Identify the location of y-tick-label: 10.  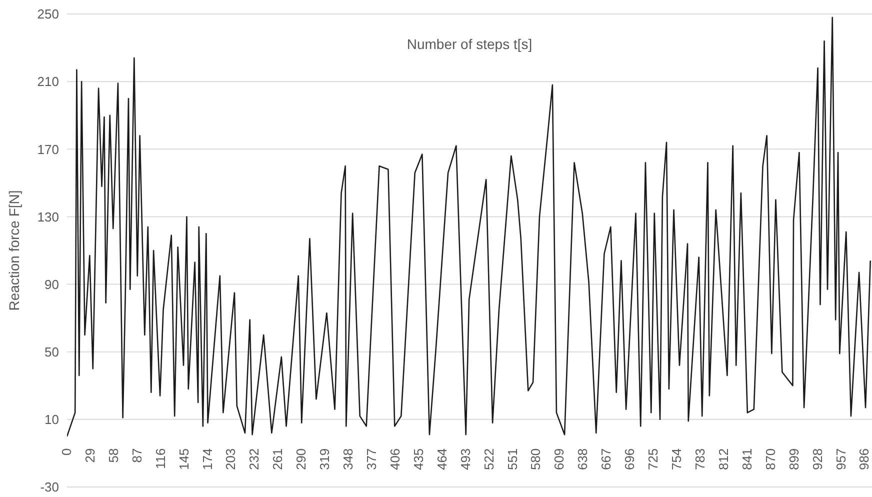
(51, 420).